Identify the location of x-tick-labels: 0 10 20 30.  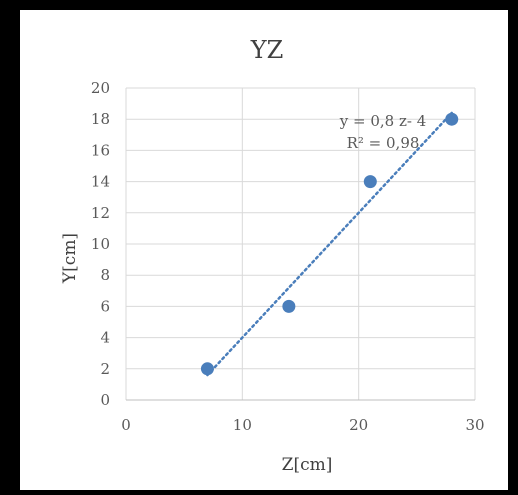
(302, 425).